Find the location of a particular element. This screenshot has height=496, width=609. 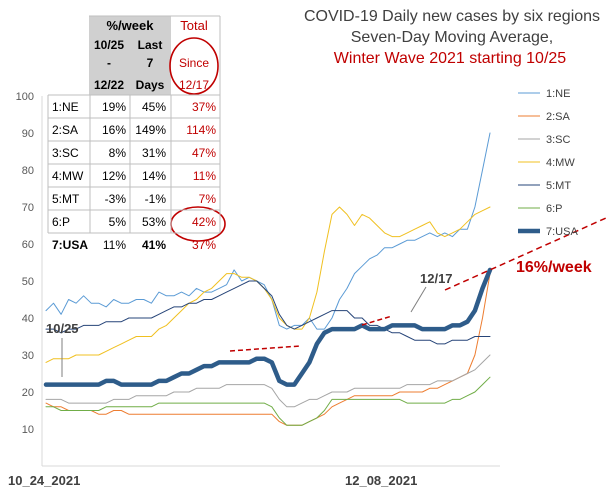

table-value-cell: 47% is located at coordinates (204, 153).